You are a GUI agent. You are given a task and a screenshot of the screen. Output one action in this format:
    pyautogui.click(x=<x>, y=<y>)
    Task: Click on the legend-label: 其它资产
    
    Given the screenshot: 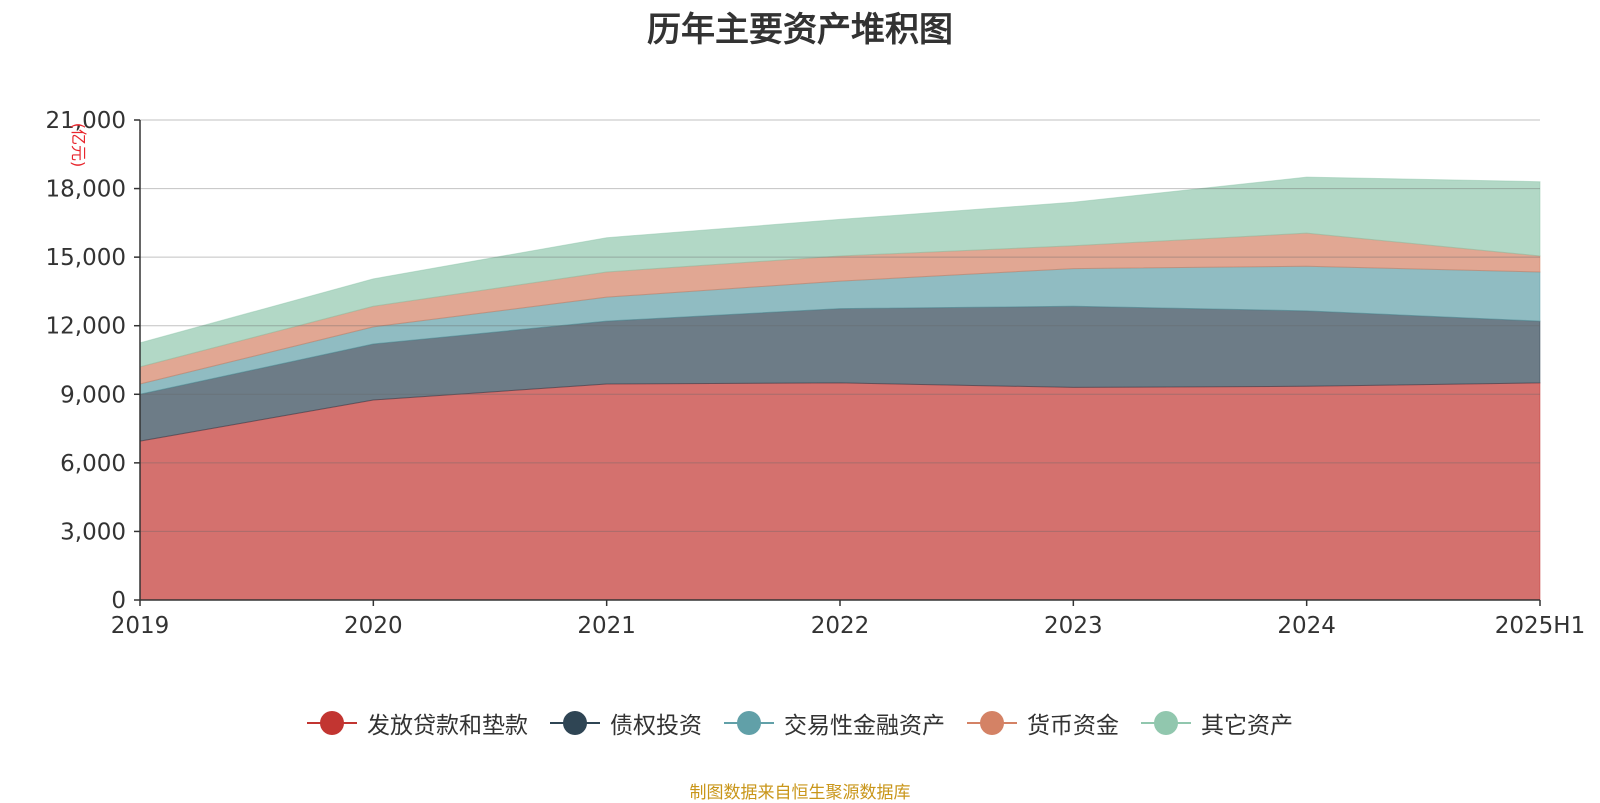 What is the action you would take?
    pyautogui.click(x=1247, y=726)
    